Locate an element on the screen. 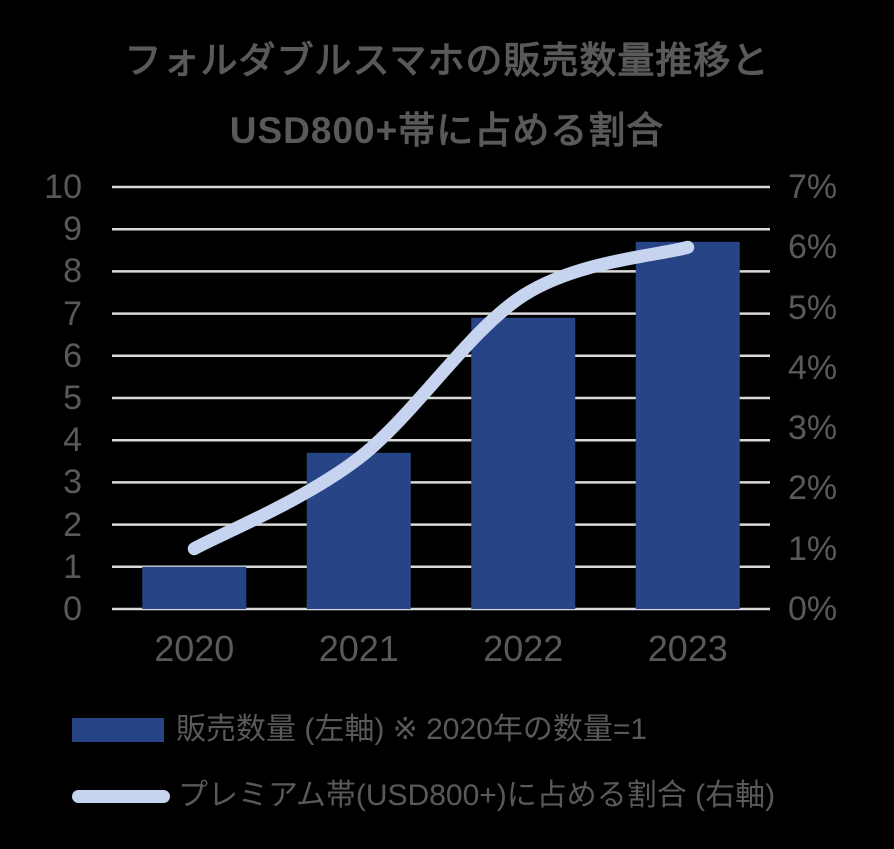 The height and width of the screenshot is (849, 894). bar-2020 is located at coordinates (194, 587).